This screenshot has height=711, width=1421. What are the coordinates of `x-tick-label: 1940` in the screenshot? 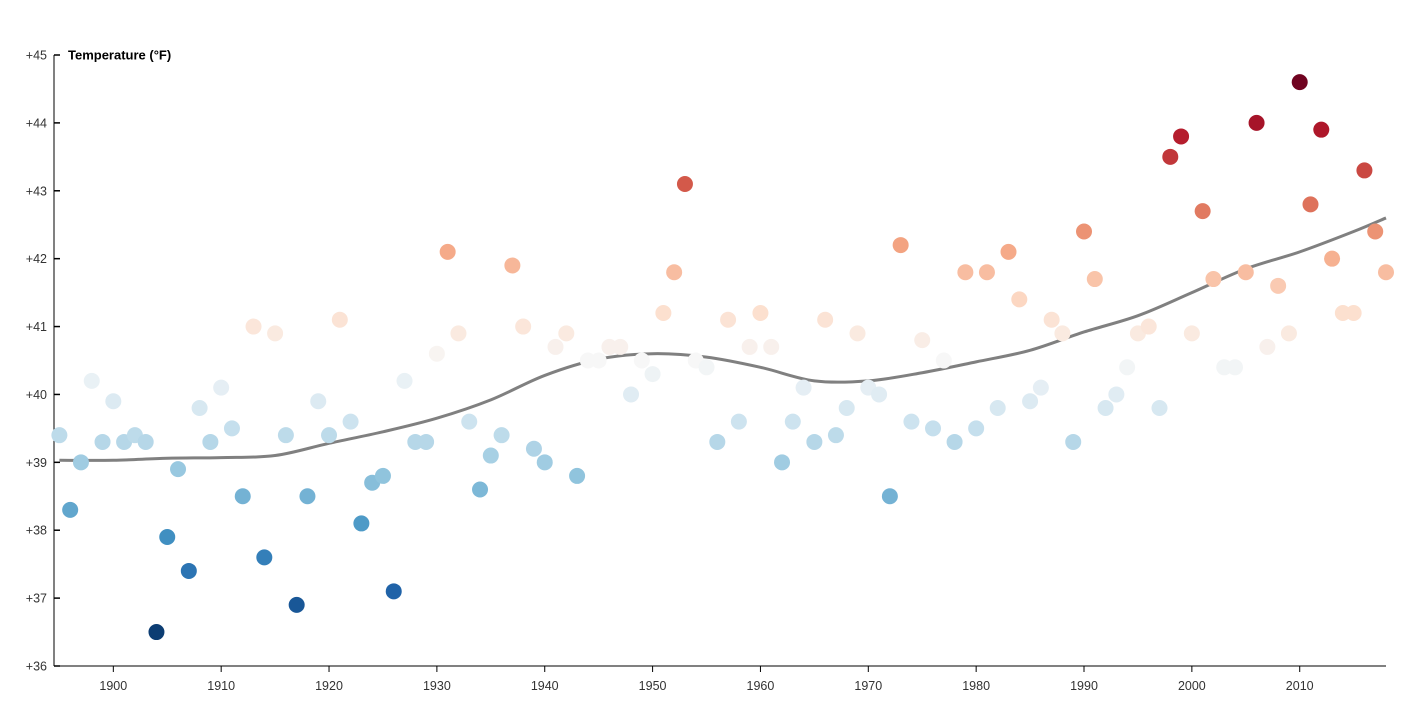 It's located at (545, 686).